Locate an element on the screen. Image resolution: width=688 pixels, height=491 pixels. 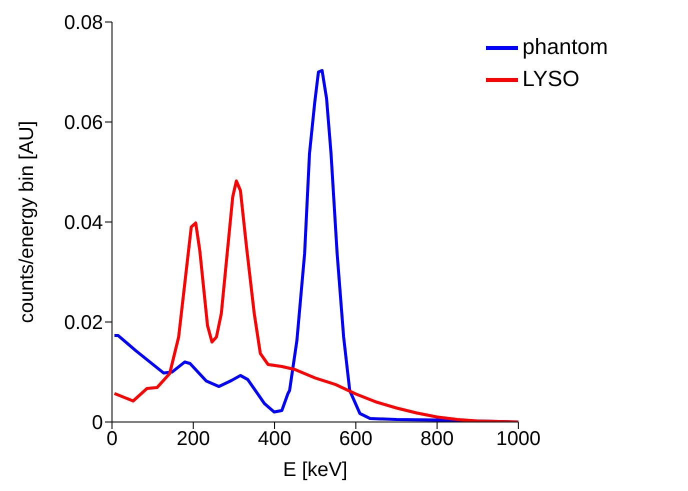
y-tick-label: 0.06 is located at coordinates (83, 123).